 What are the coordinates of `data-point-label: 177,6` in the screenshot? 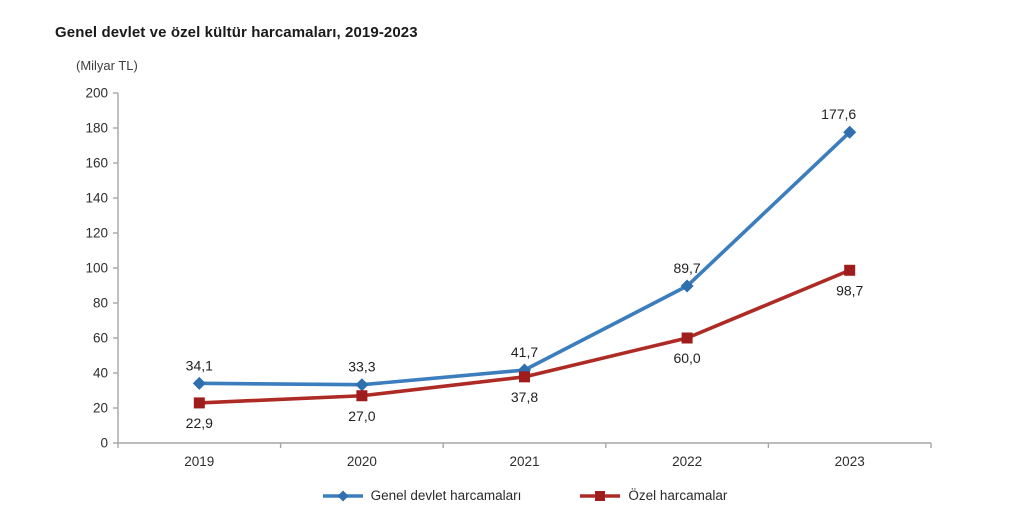 It's located at (838, 114).